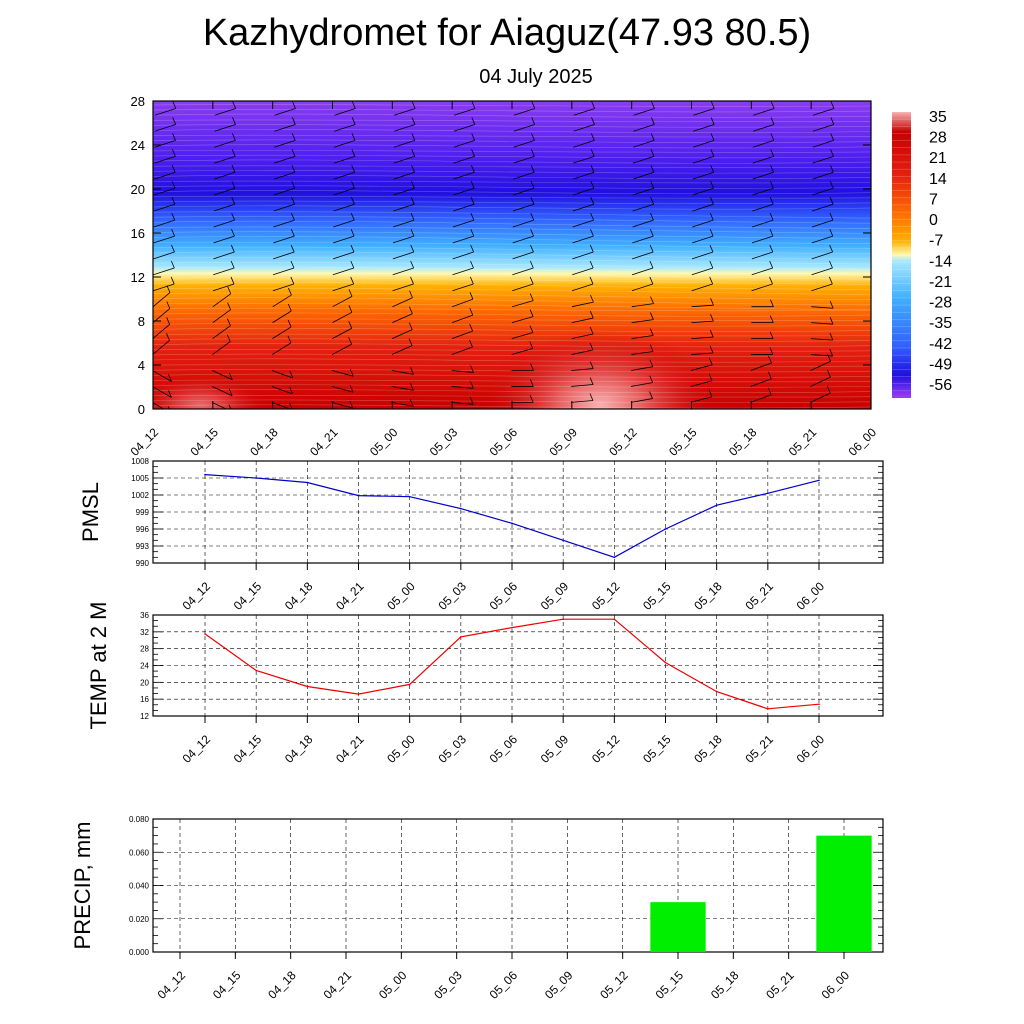 Image resolution: width=1024 pixels, height=1024 pixels. What do you see at coordinates (448, 985) in the screenshot?
I see `x-tick-label: 05_03` at bounding box center [448, 985].